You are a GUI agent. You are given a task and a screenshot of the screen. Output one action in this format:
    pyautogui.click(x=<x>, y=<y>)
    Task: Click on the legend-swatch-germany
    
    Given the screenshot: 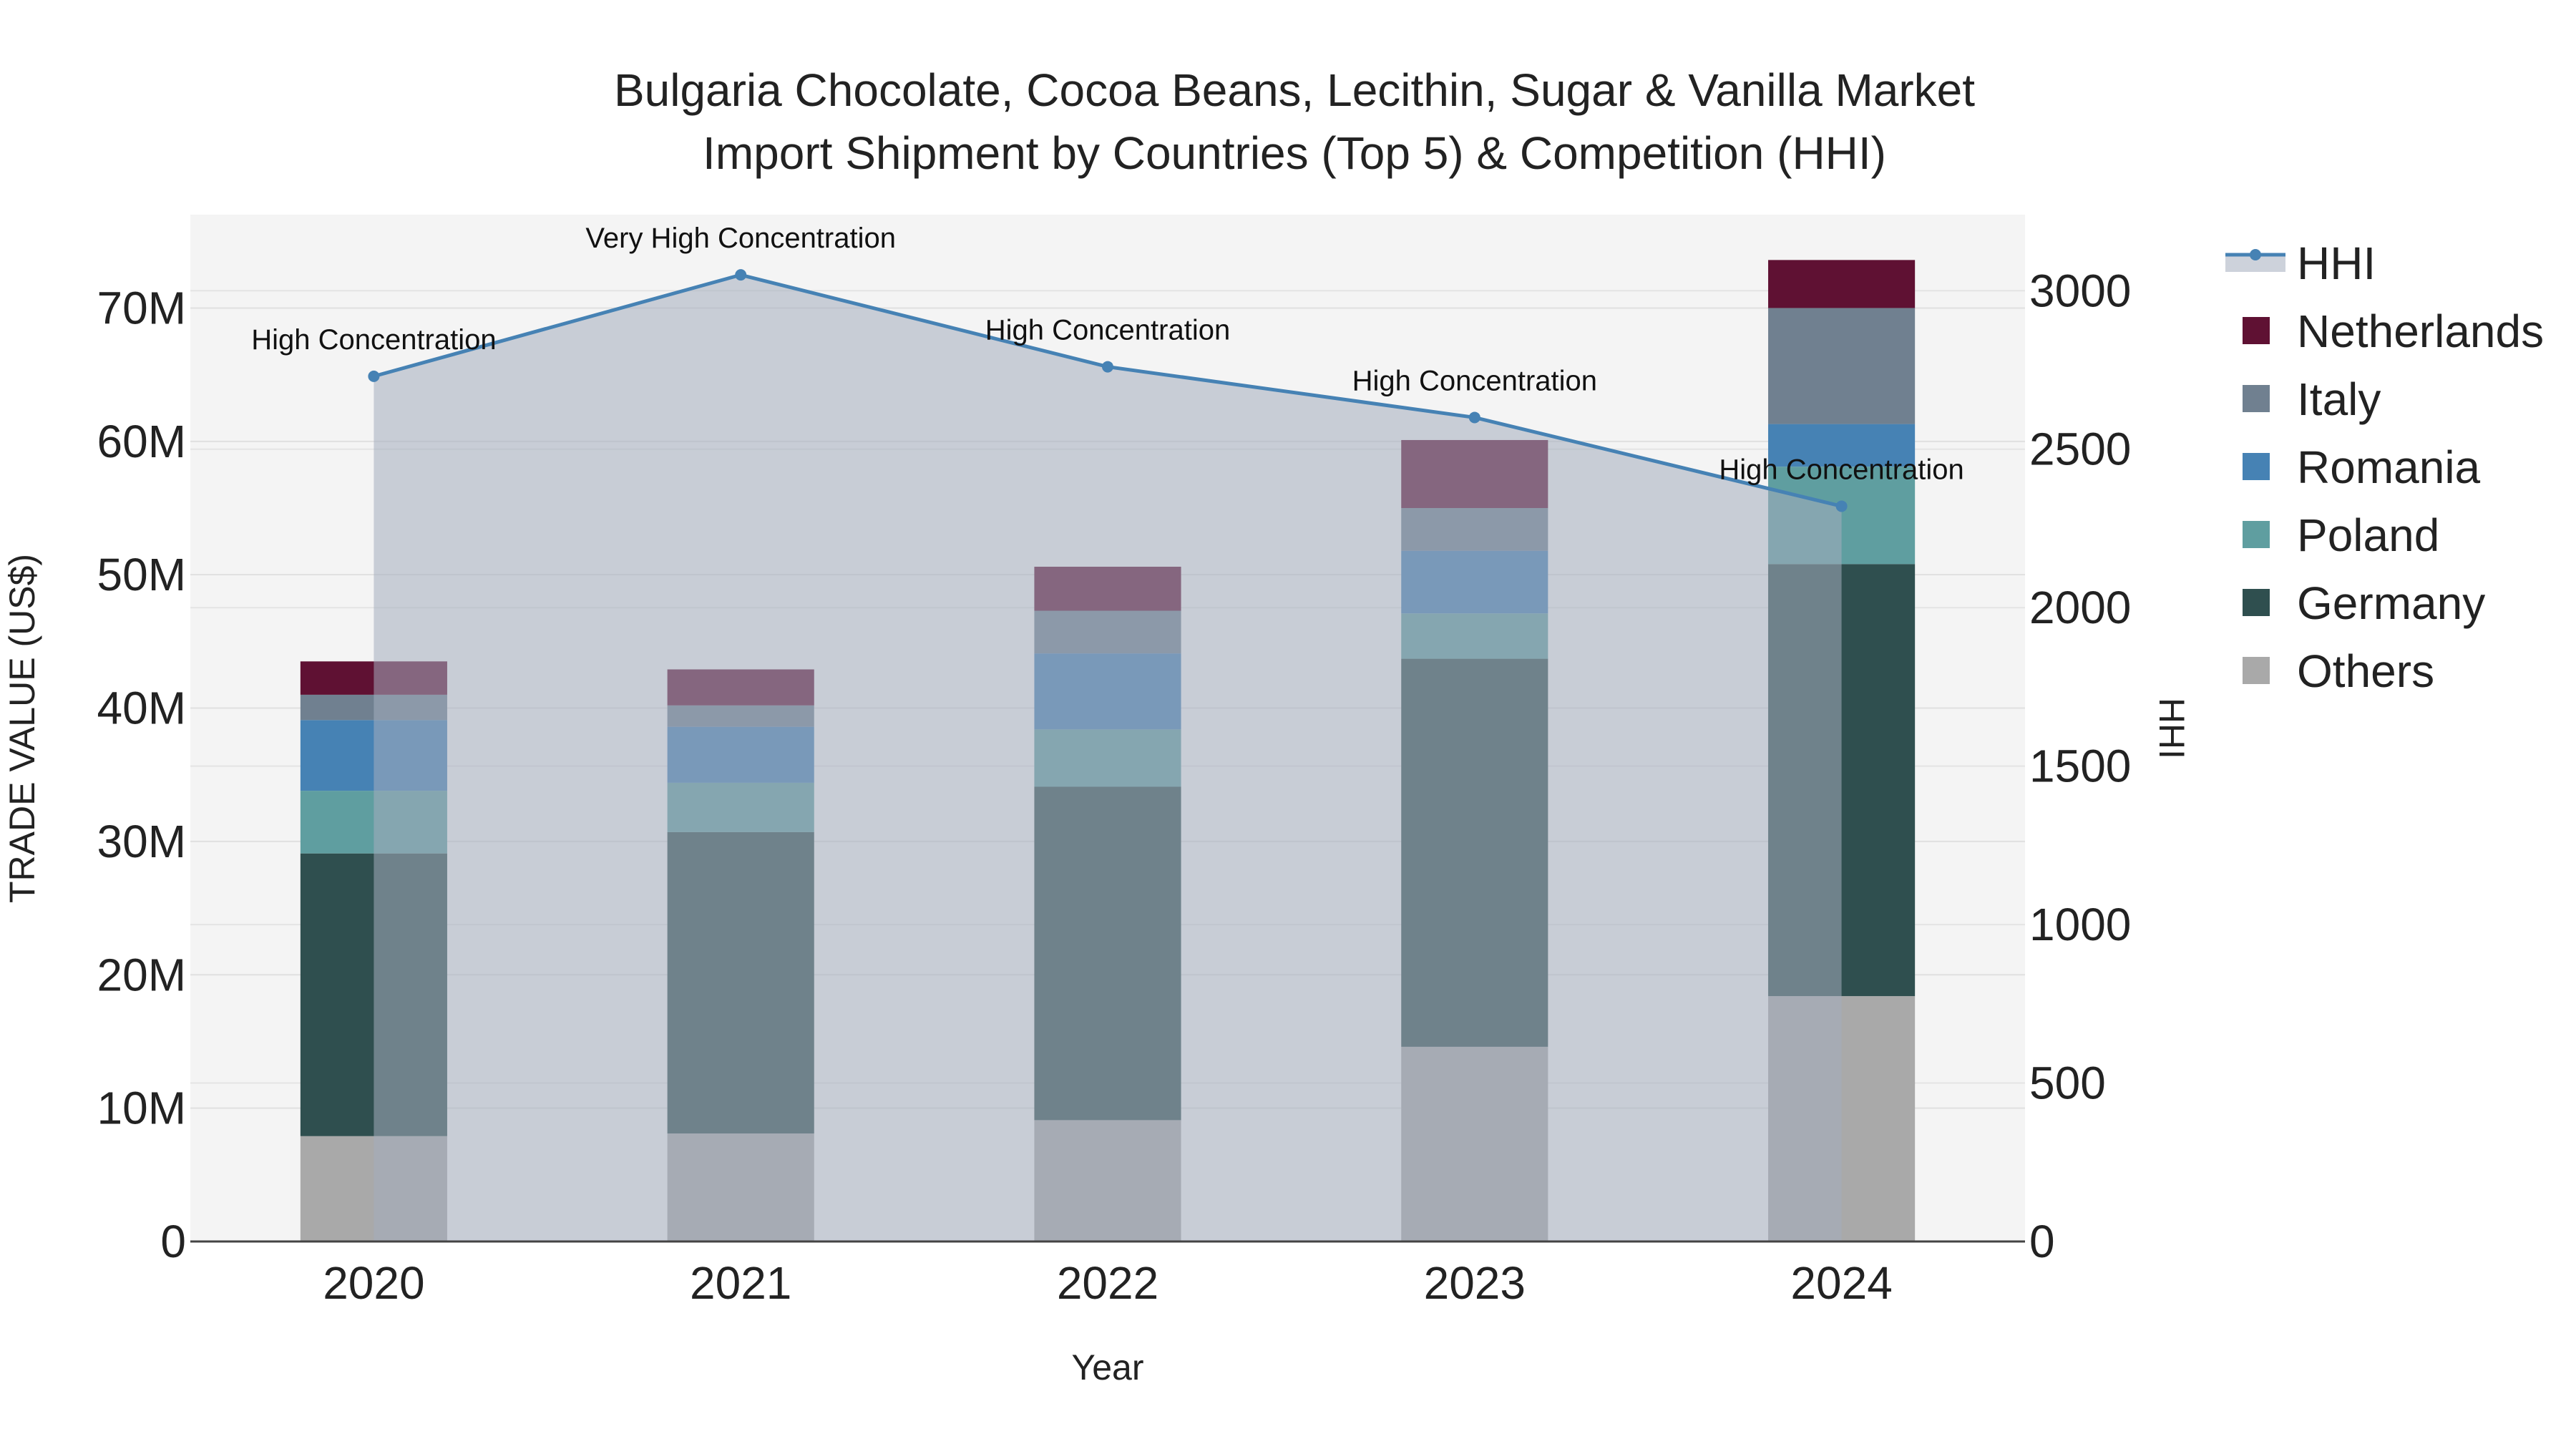 What is the action you would take?
    pyautogui.click(x=2256, y=602)
    